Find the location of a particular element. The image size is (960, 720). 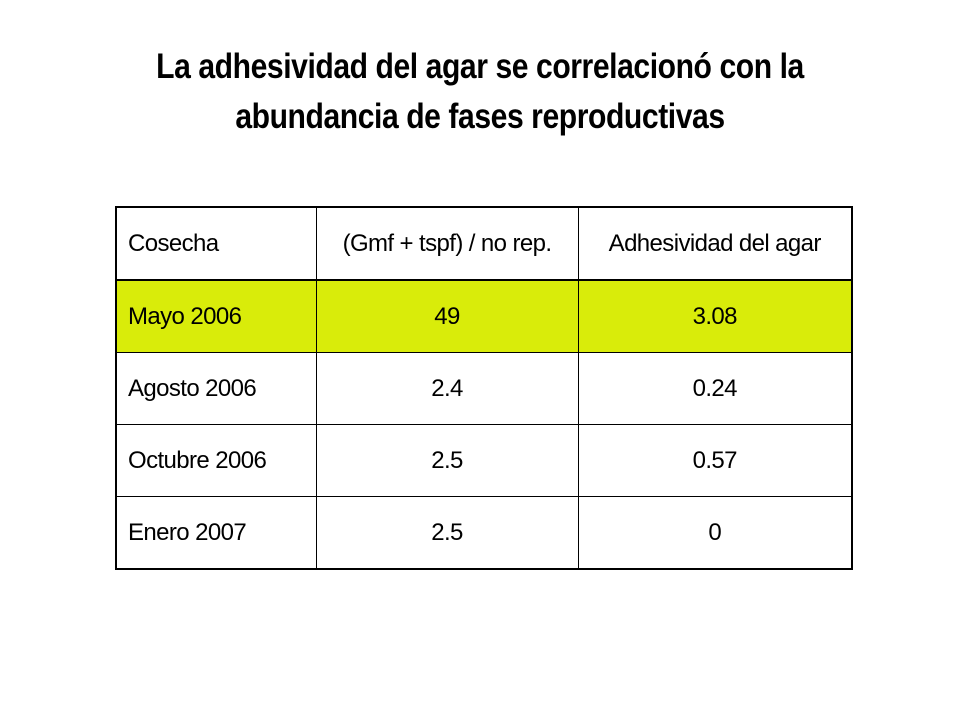

table-row: Octubre 2006 2.5 0.57 is located at coordinates (484, 460).